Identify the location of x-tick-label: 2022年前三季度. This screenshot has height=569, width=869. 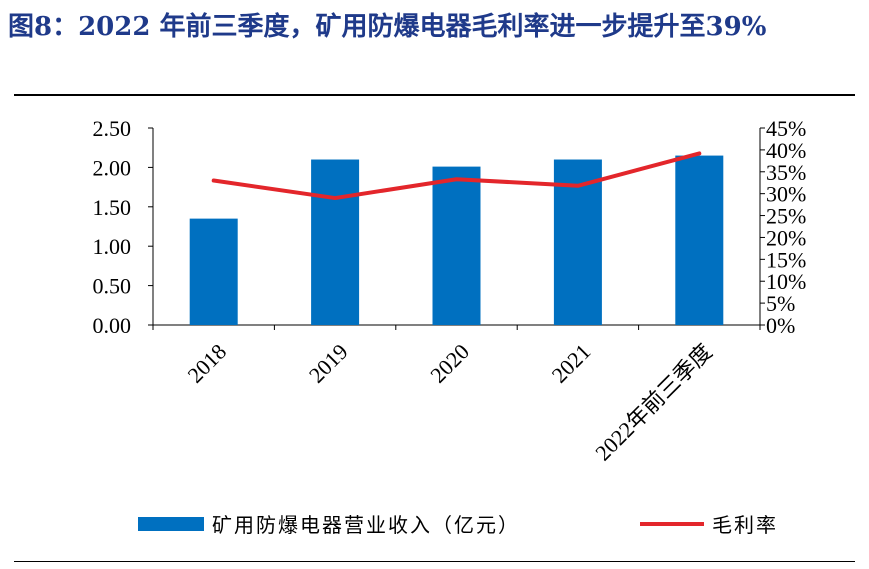
(653, 402).